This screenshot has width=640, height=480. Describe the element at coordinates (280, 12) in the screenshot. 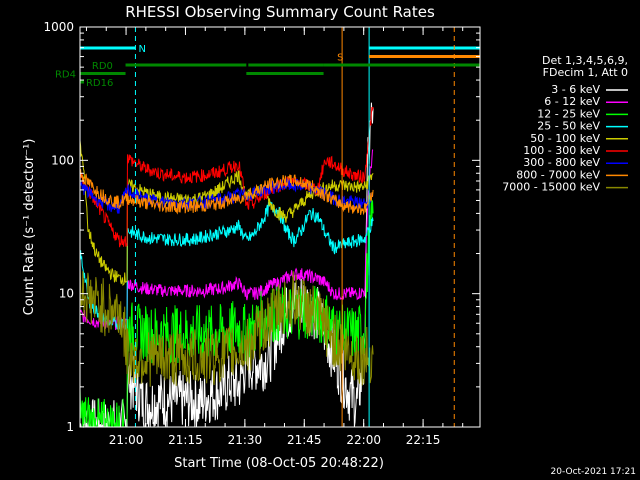

I see `chart-title: RHESSI Observing Summary Count Rates` at that location.